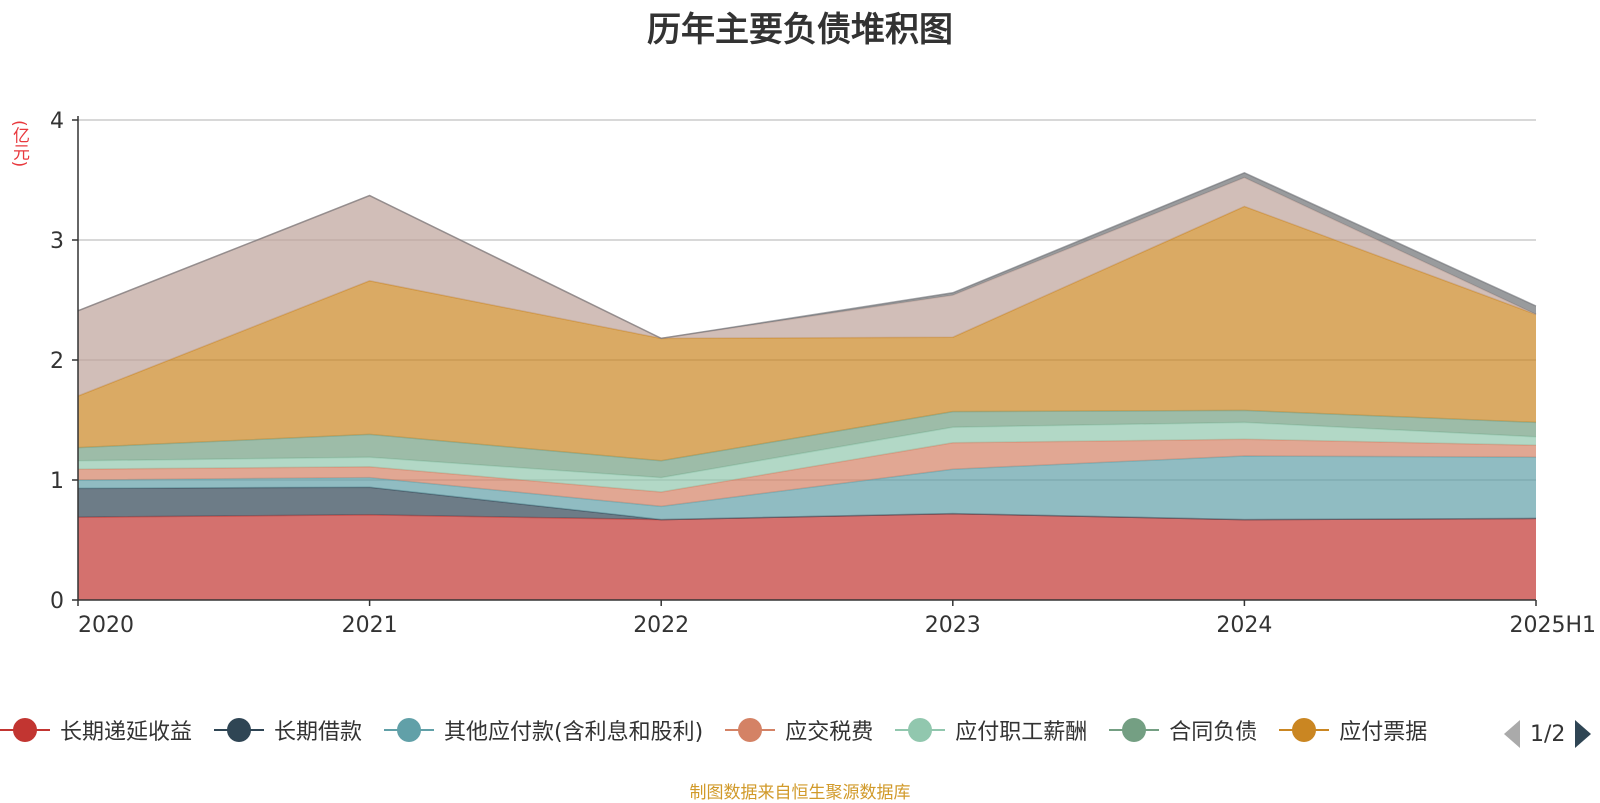  I want to click on legend-page-indicator: 1/2, so click(1548, 734).